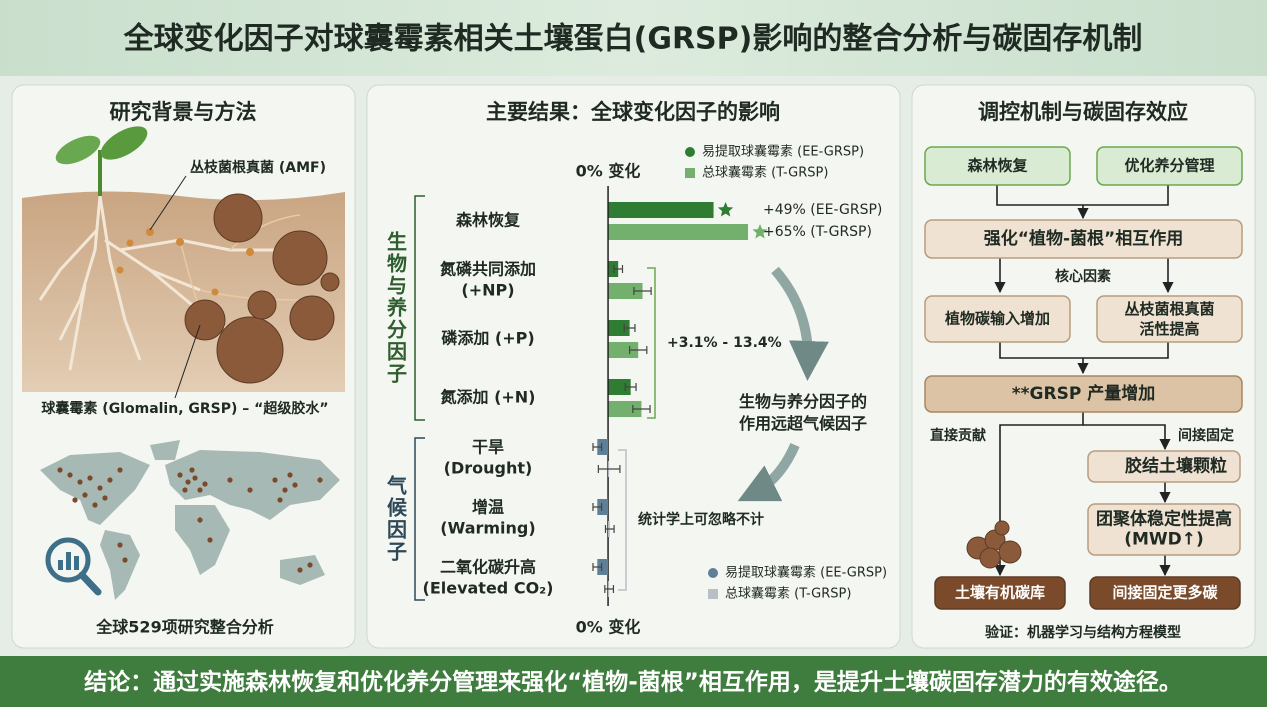 The width and height of the screenshot is (1267, 707). I want to click on category-label: 森林恢复, so click(488, 220).